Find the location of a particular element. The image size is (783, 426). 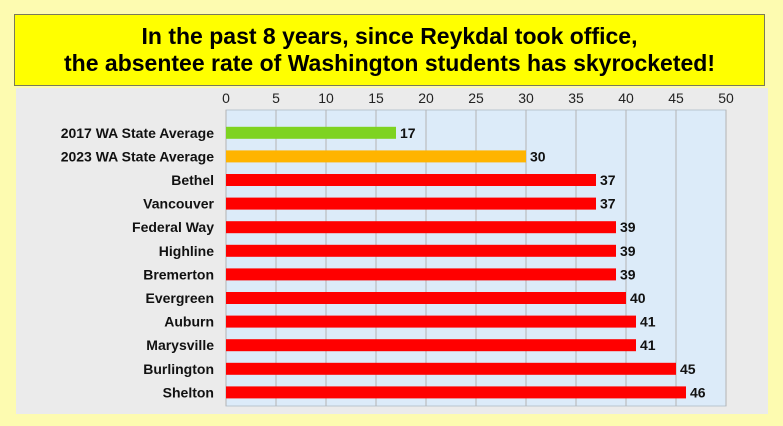

x-tick-label: 20 is located at coordinates (426, 98).